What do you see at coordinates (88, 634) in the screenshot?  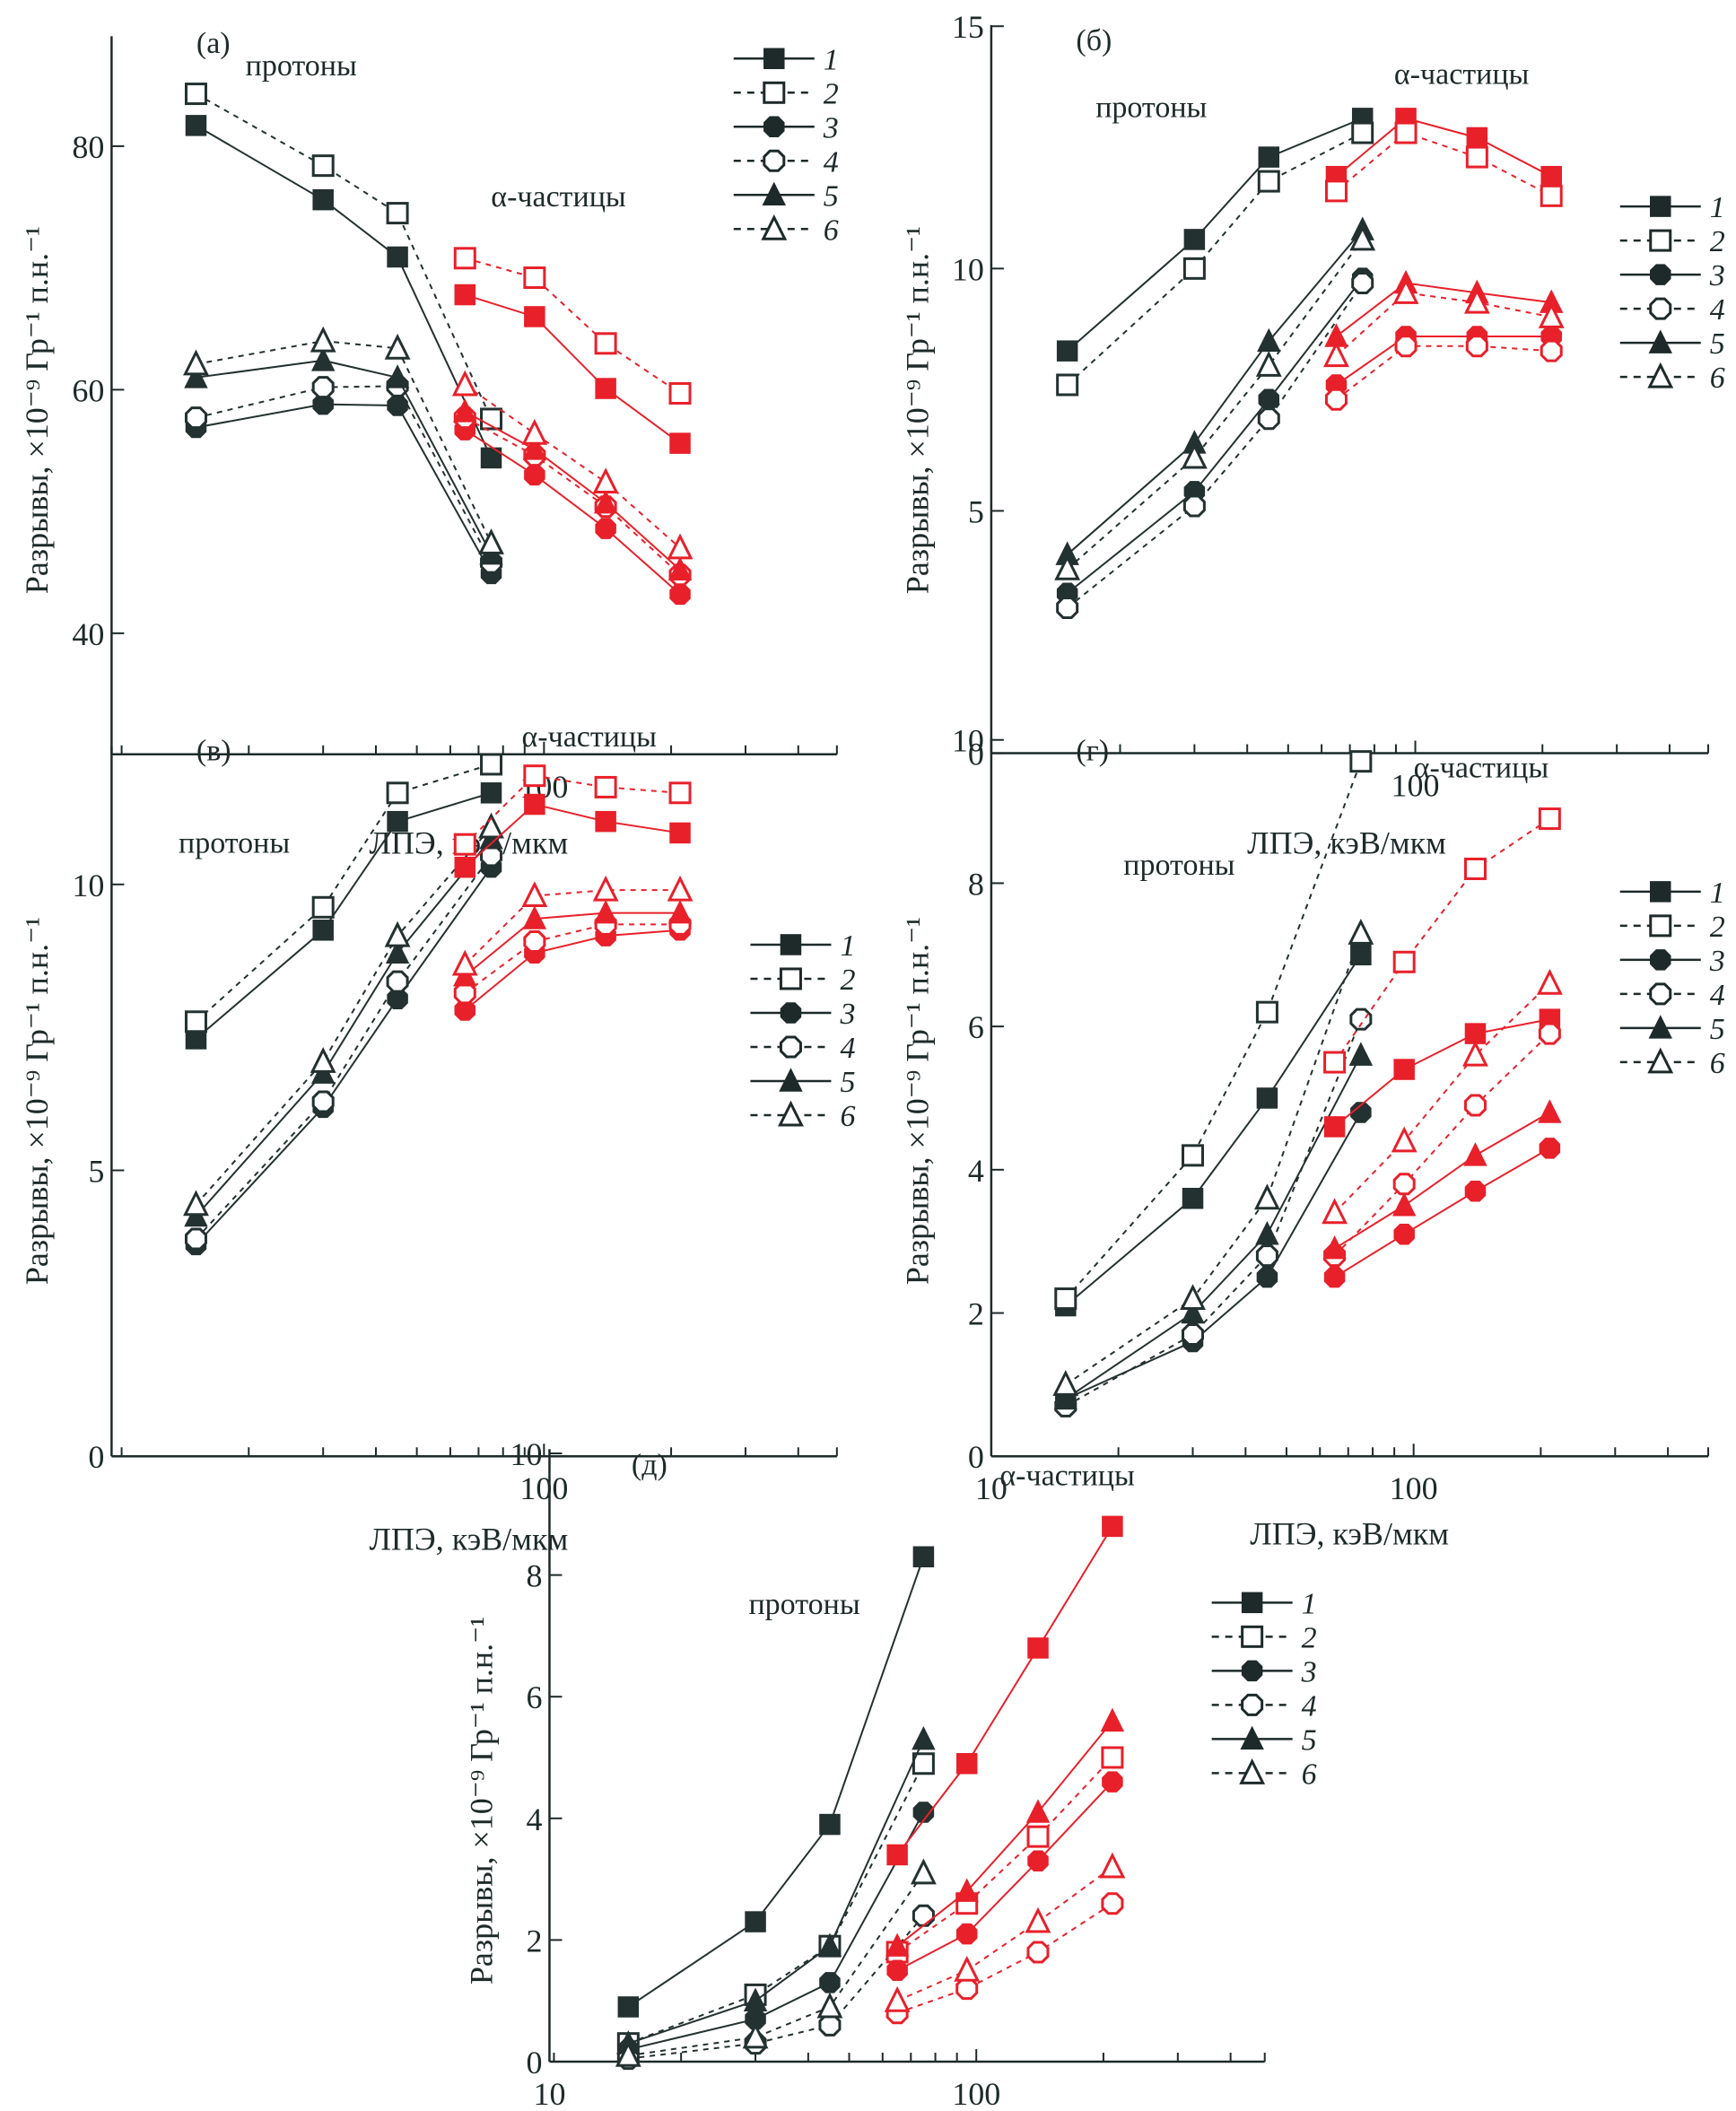 I see `y-tick-label: 40` at bounding box center [88, 634].